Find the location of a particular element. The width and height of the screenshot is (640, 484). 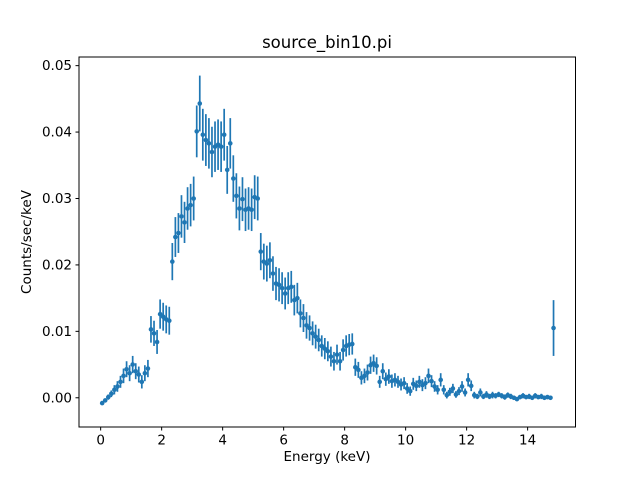

y-axis-label: Counts/sec/keV is located at coordinates (27, 241).